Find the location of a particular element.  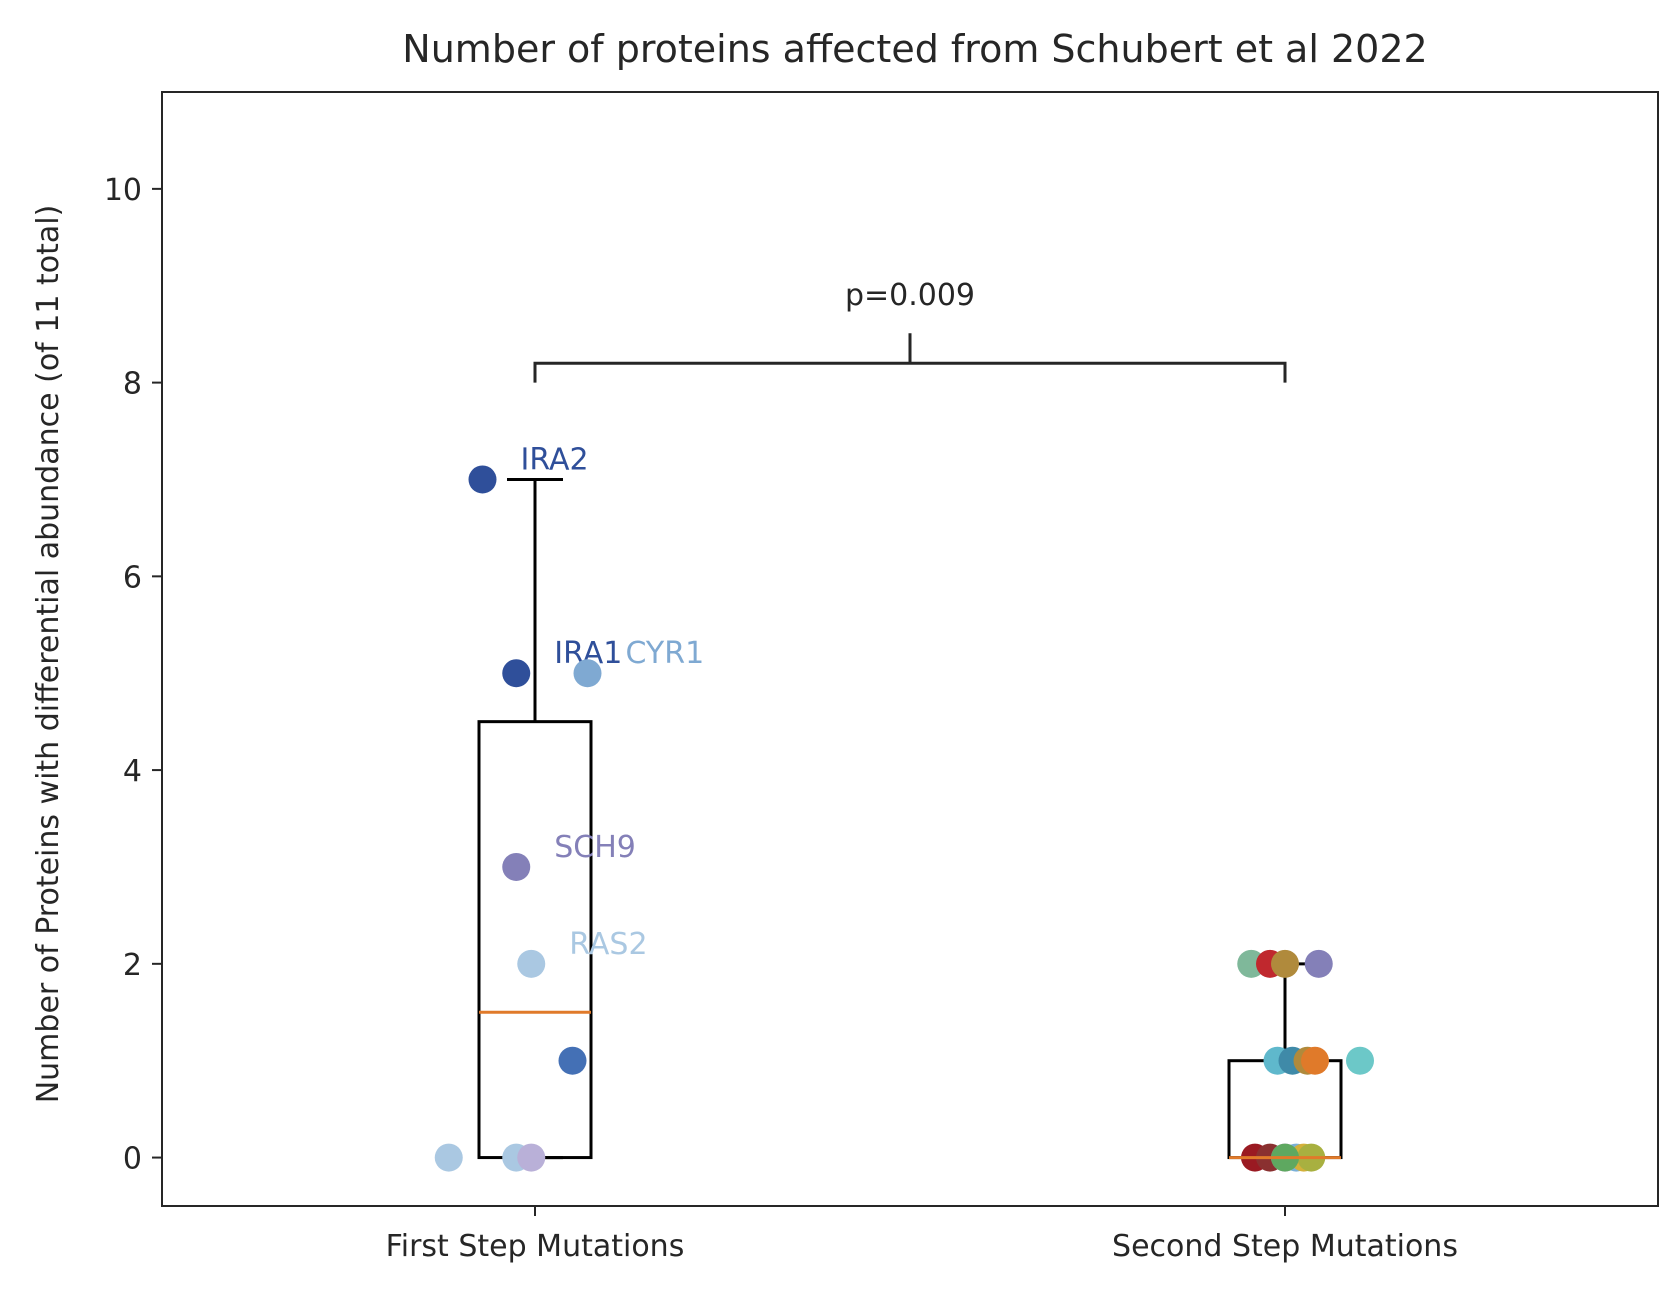

point-label: CYR1 is located at coordinates (665, 653).